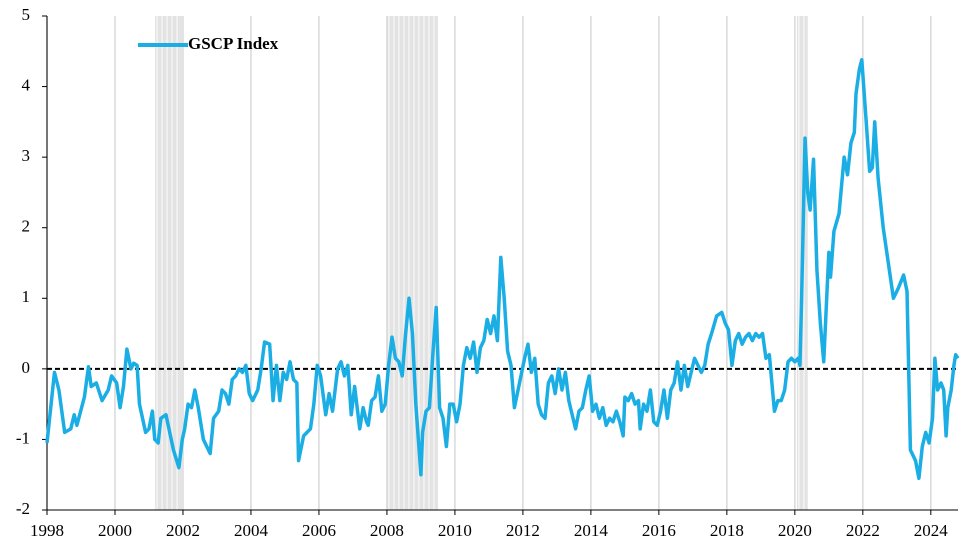 The image size is (963, 546). What do you see at coordinates (591, 530) in the screenshot?
I see `x-tick-label: 2014` at bounding box center [591, 530].